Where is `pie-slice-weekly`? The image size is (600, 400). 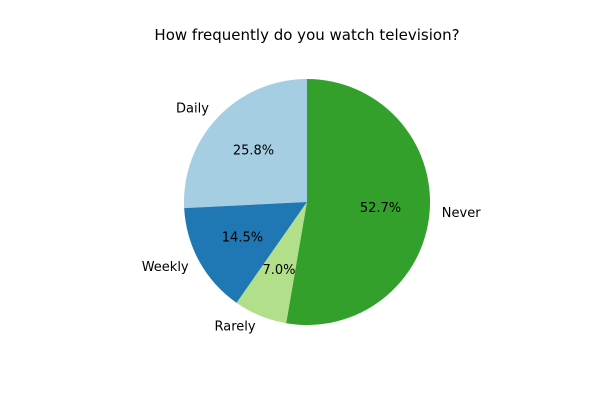 pie-slice-weekly is located at coordinates (245, 252).